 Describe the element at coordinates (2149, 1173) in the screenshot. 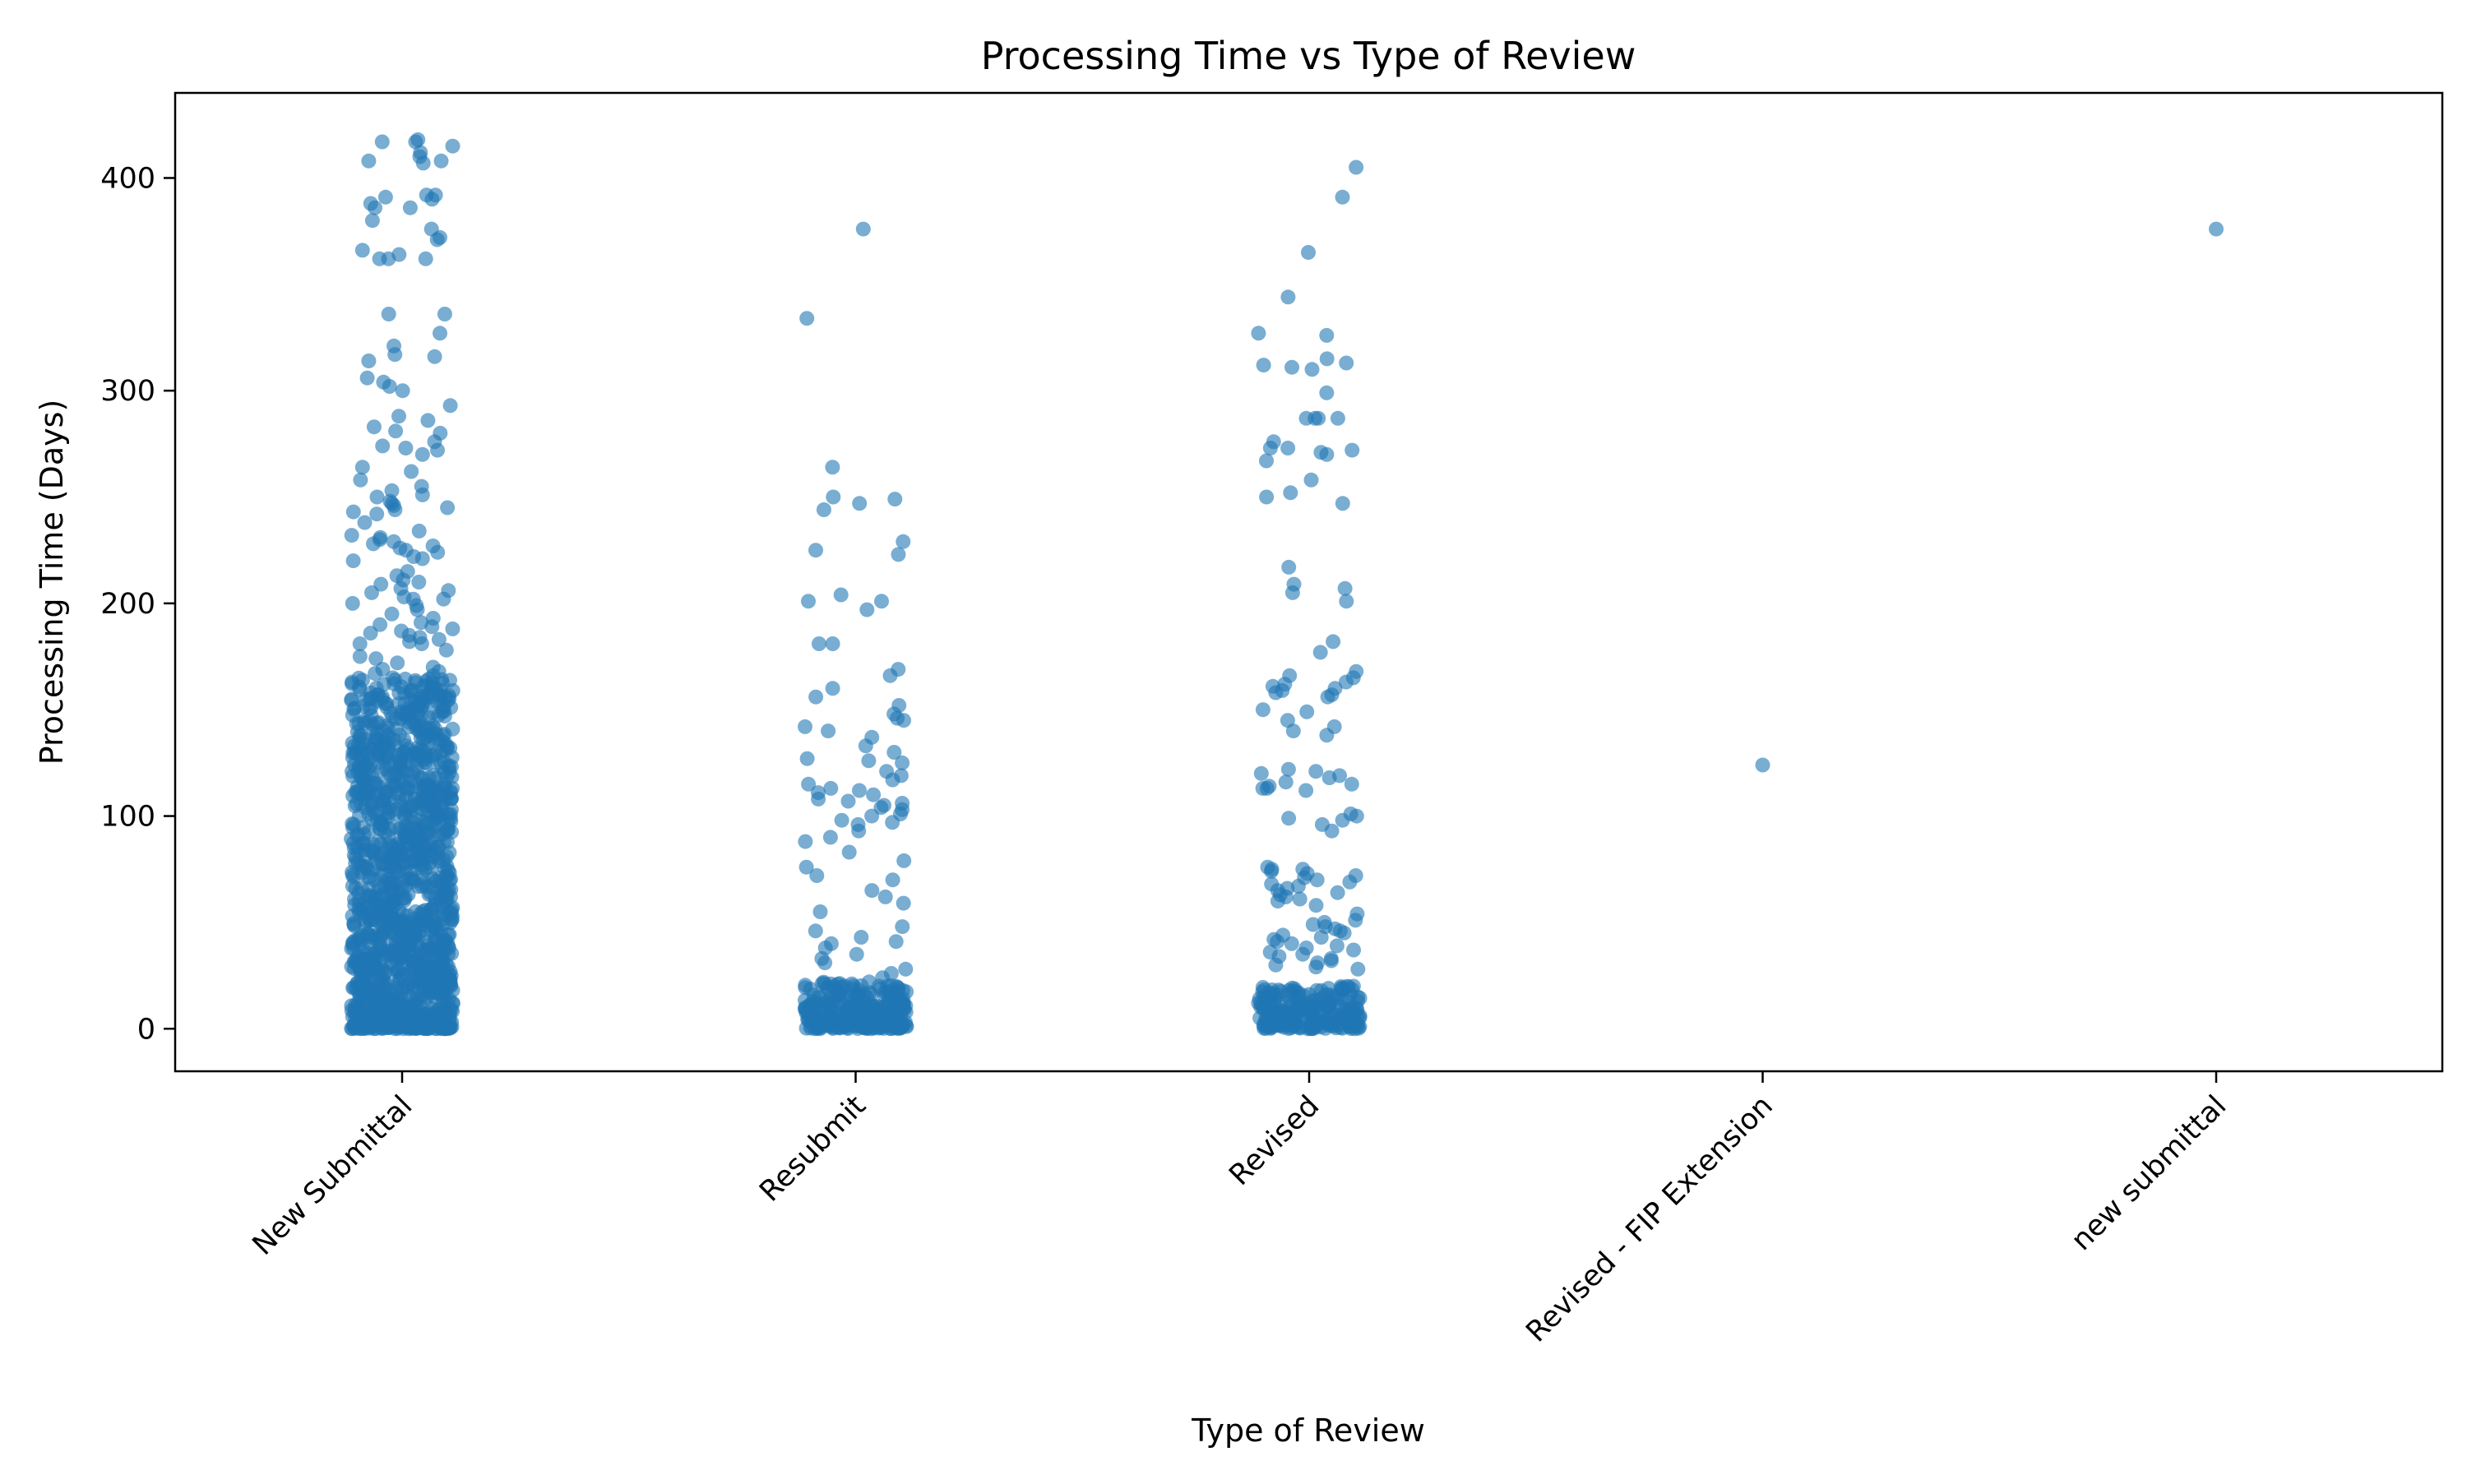

I see `x-tick-label: new submittal` at that location.